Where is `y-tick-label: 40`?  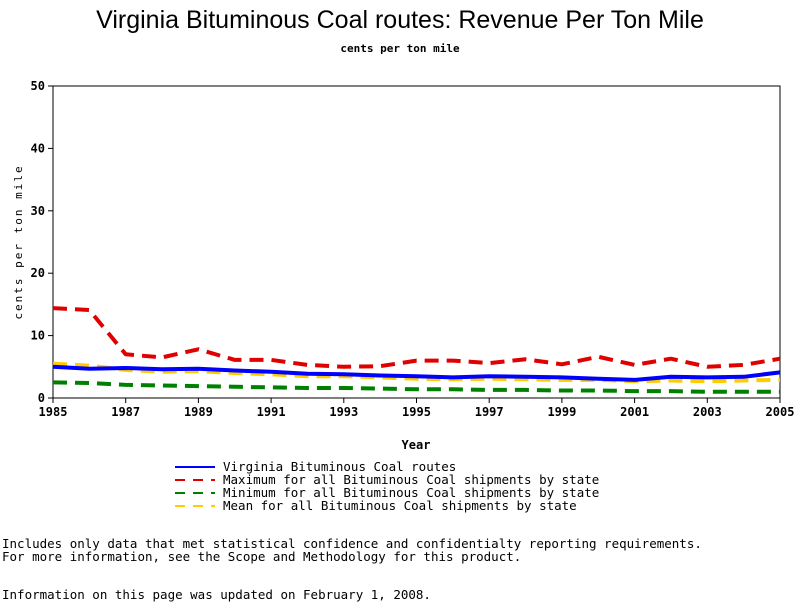 y-tick-label: 40 is located at coordinates (38, 148).